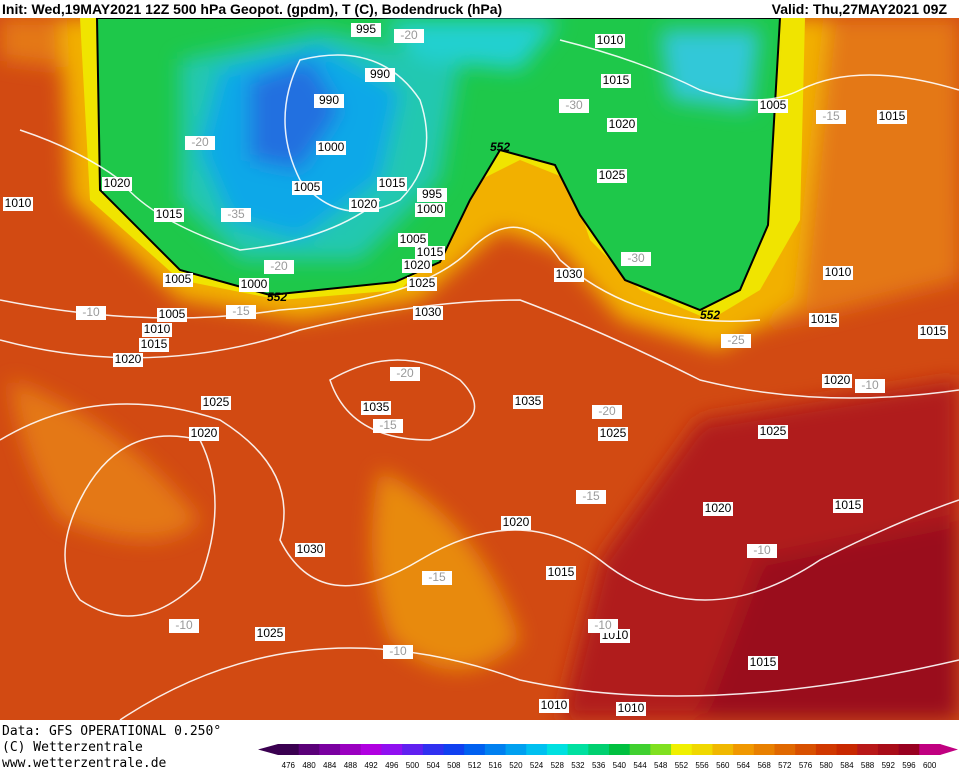  Describe the element at coordinates (475, 765) in the screenshot. I see `colorbar-tick-label: 512` at that location.